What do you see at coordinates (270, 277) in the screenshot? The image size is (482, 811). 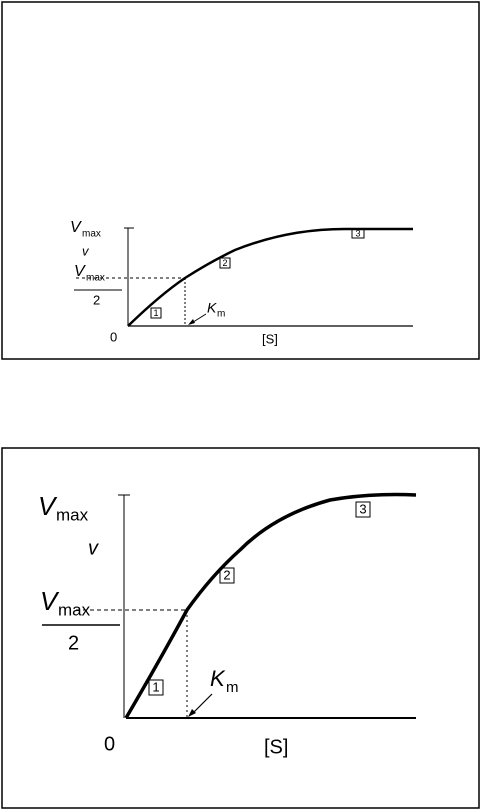 I see `curve` at bounding box center [270, 277].